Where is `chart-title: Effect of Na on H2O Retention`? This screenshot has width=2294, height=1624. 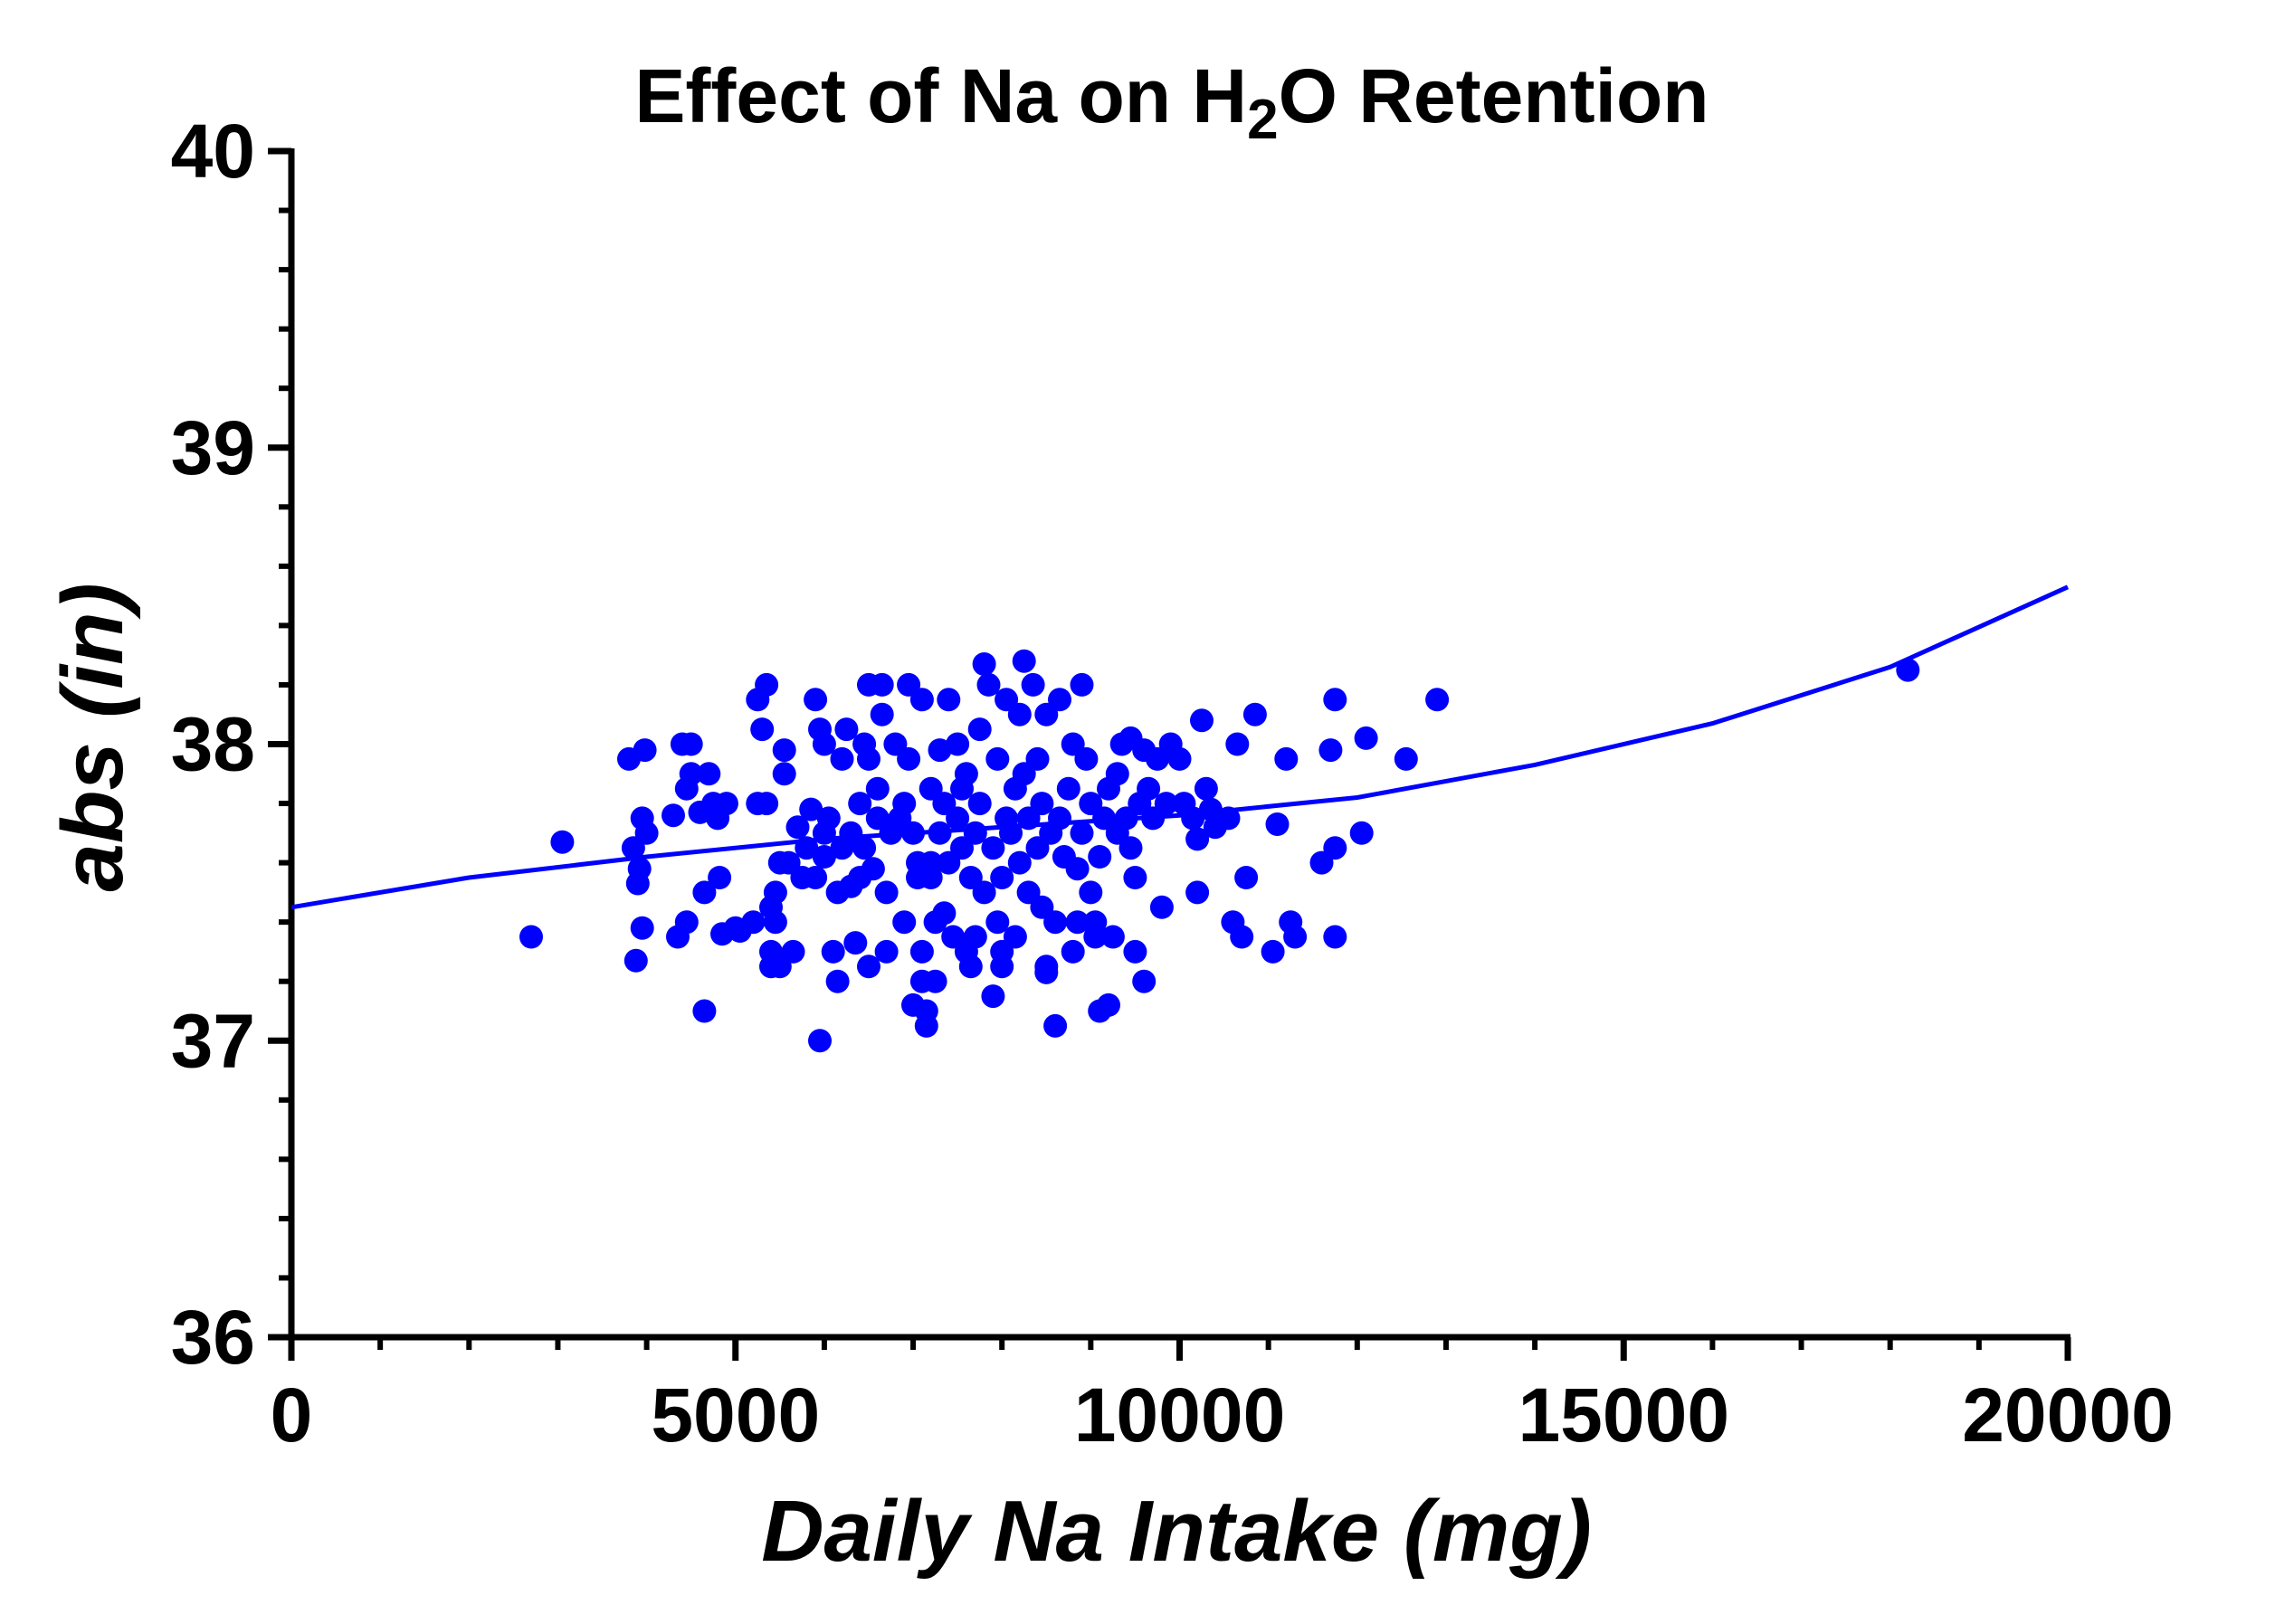
chart-title: Effect of Na on H2O Retention is located at coordinates (1171, 102).